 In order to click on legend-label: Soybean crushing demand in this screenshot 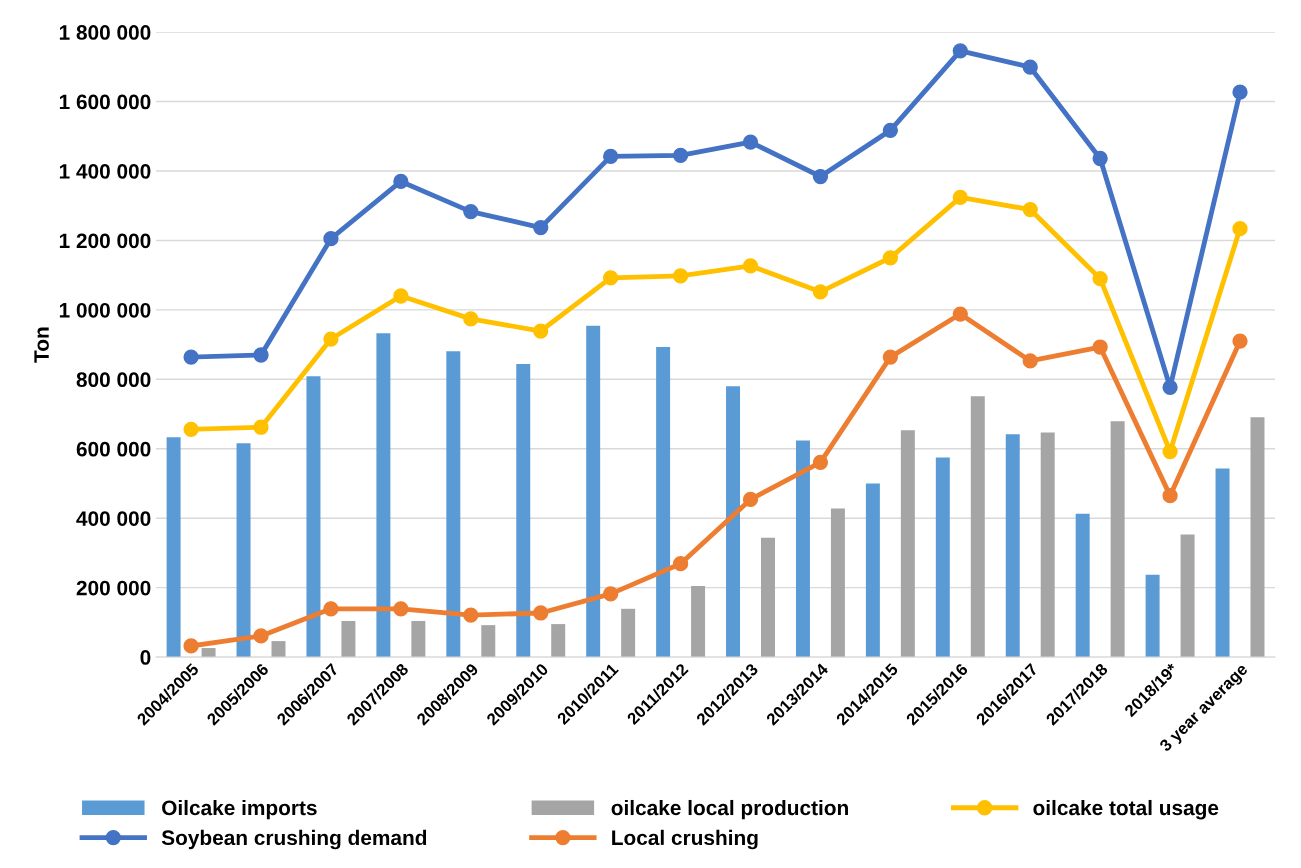, I will do `click(294, 839)`.